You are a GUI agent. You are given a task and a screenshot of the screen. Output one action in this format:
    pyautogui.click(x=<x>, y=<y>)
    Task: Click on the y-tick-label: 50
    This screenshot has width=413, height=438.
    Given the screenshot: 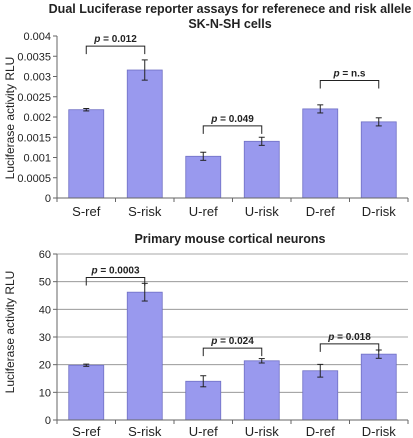 What is the action you would take?
    pyautogui.click(x=45, y=283)
    